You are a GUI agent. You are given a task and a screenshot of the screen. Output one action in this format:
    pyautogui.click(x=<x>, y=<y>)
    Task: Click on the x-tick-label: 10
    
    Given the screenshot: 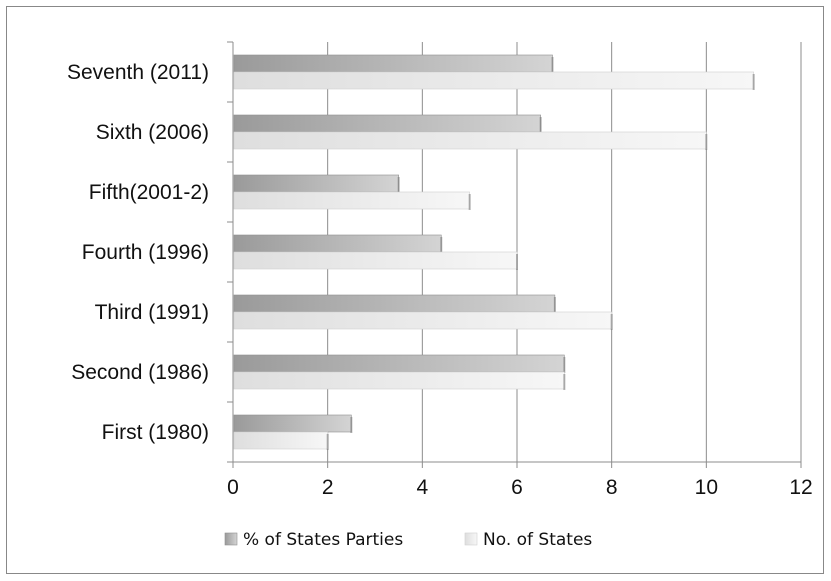 What is the action you would take?
    pyautogui.click(x=706, y=487)
    